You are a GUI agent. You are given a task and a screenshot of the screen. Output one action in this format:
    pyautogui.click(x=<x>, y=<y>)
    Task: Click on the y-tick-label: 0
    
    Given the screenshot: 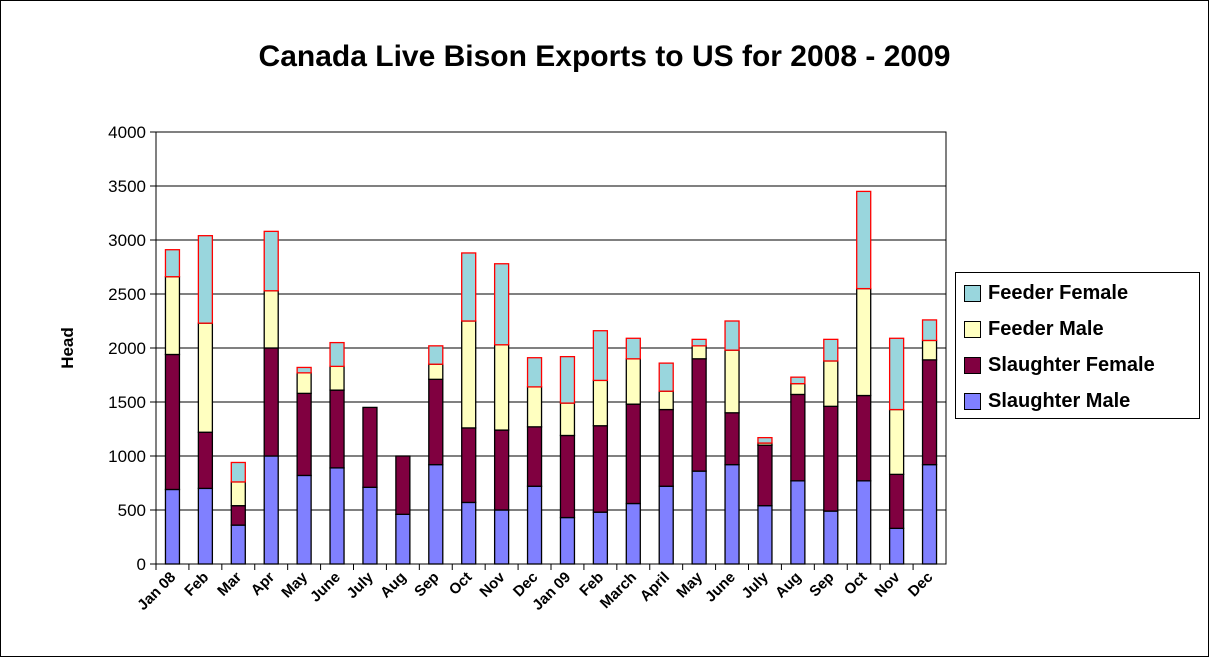 What is the action you would take?
    pyautogui.click(x=141, y=564)
    